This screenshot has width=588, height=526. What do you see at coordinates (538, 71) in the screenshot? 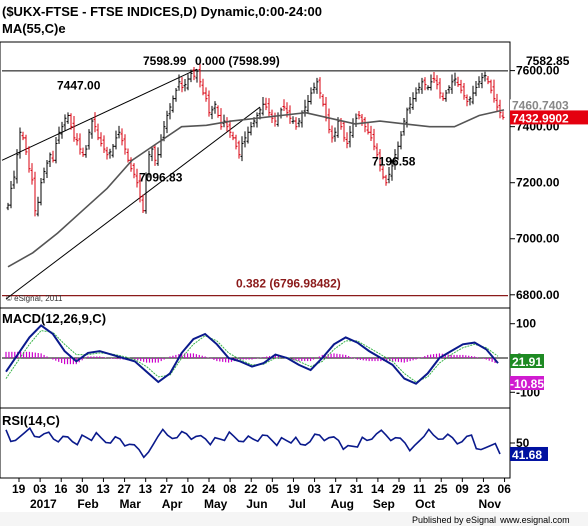
I see `price-tick-label: 7600.00` at bounding box center [538, 71].